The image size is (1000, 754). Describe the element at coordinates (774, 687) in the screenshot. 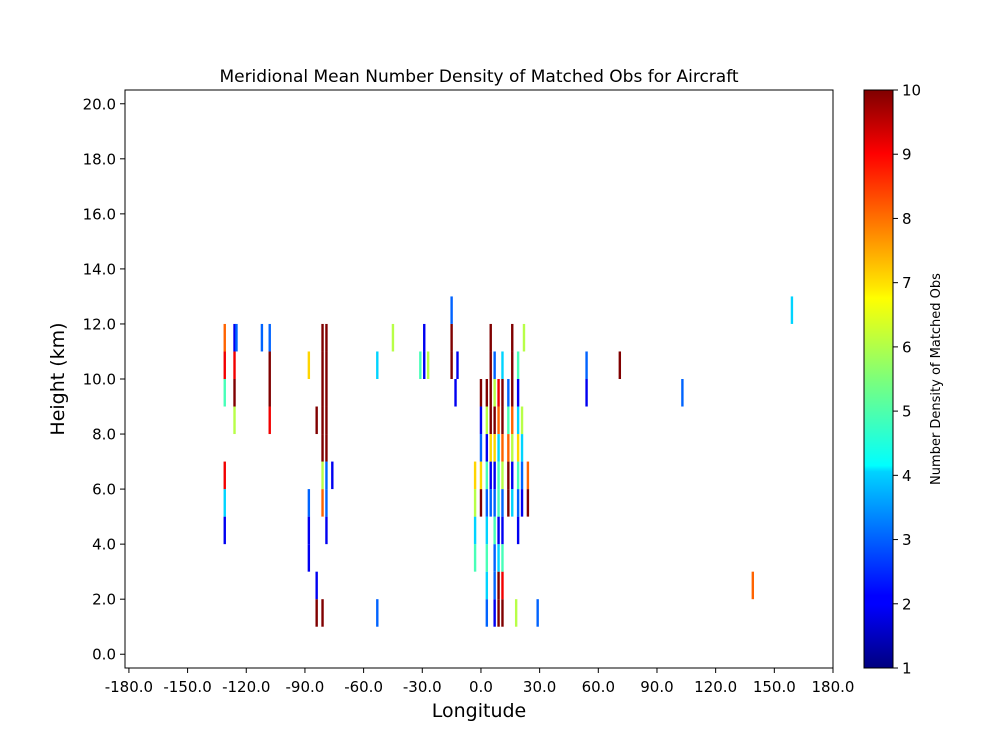

I see `x-tick-label: 150.0` at that location.